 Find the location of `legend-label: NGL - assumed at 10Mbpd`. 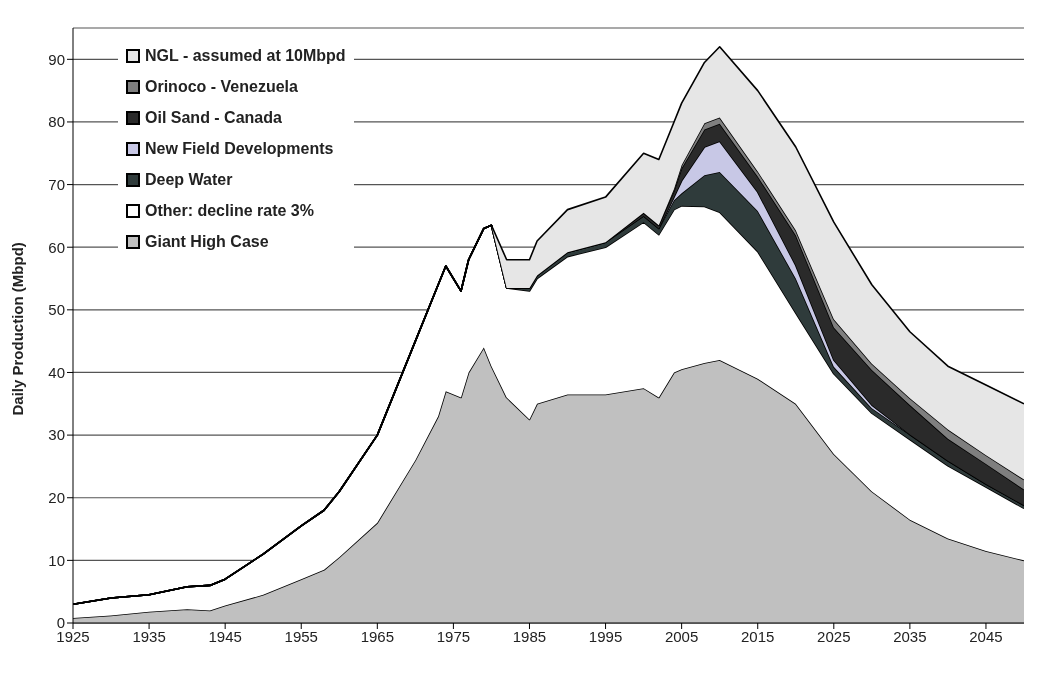

legend-label: NGL - assumed at 10Mbpd is located at coordinates (245, 55).